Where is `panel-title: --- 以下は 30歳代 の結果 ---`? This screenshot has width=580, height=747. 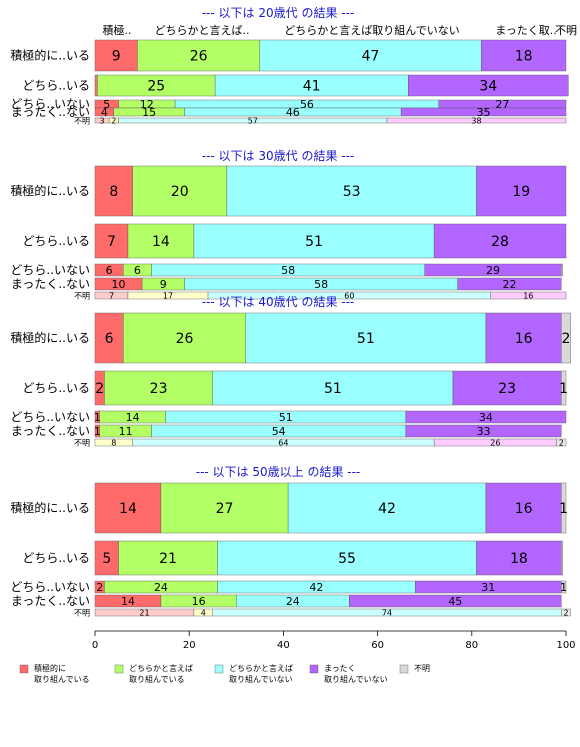 panel-title: --- 以下は 30歳代 の結果 --- is located at coordinates (278, 156).